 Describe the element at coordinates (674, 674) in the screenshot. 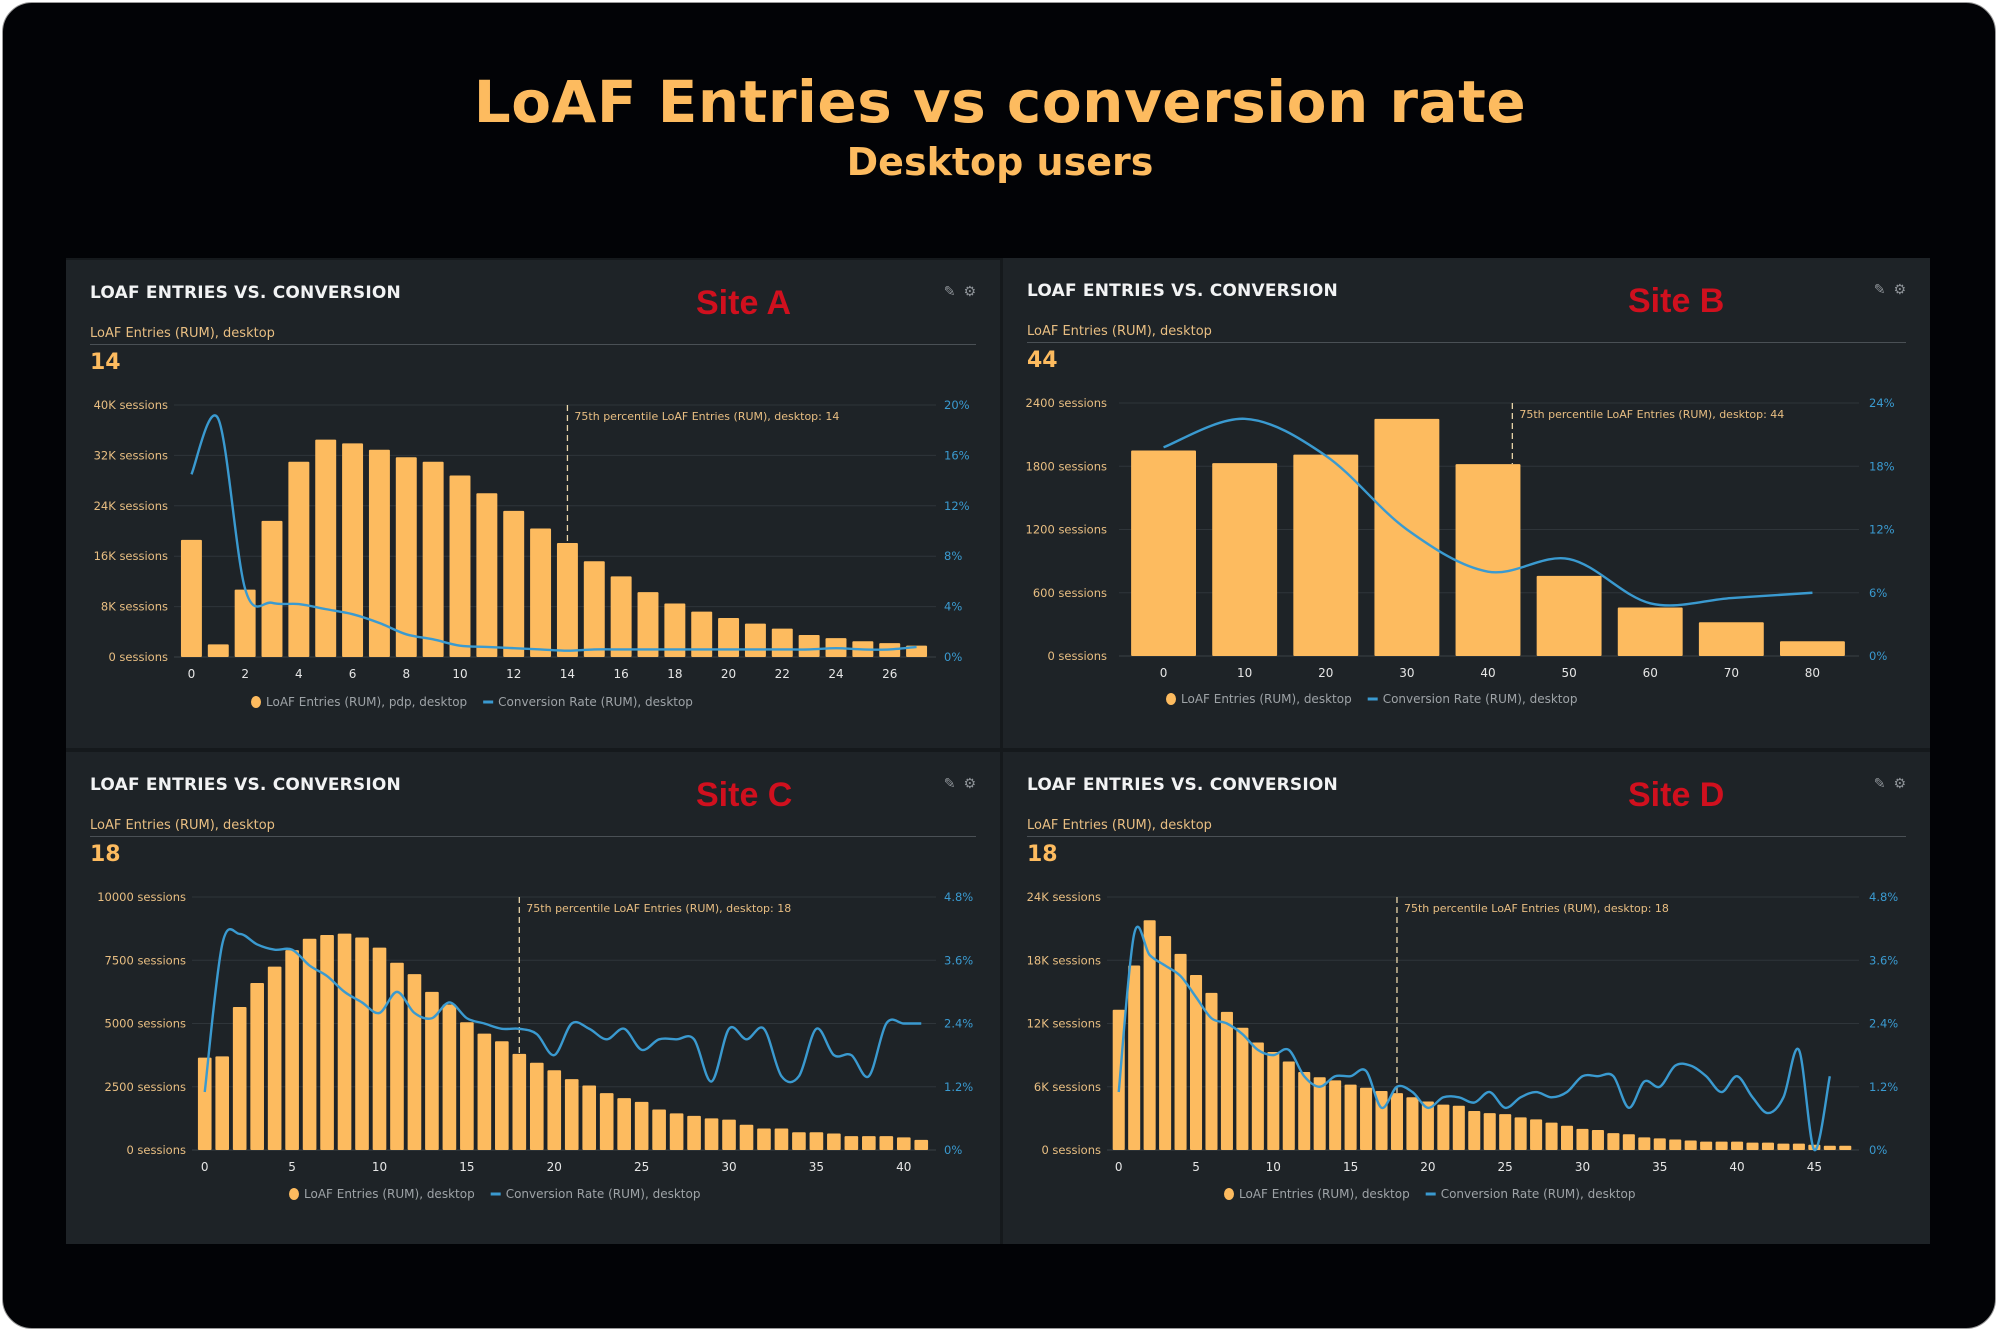

I see `x-tick-label: 18` at that location.